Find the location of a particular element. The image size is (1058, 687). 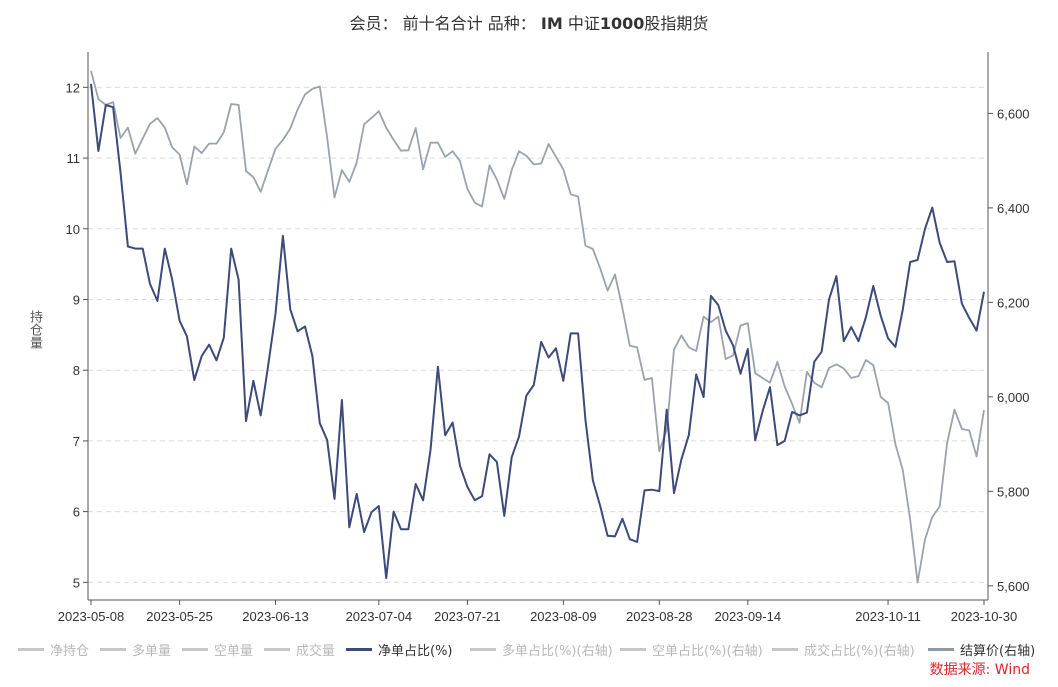

data-source: 数据来源: Wind is located at coordinates (979, 670).